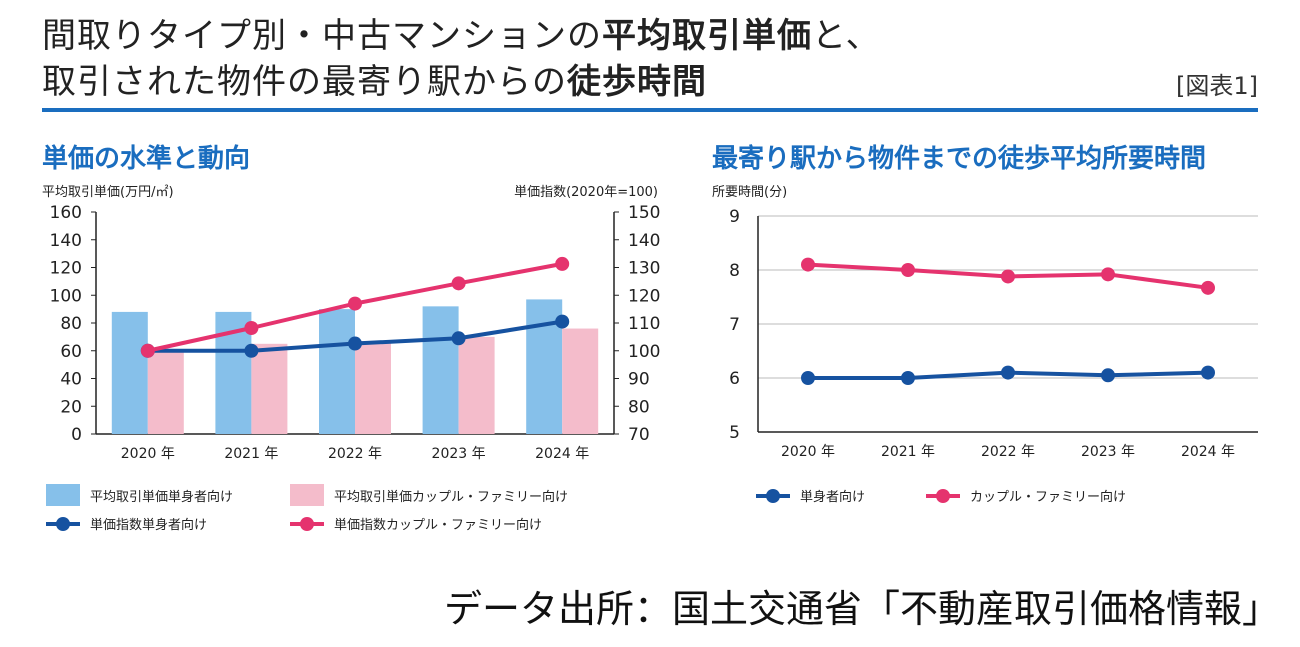 The image size is (1300, 647). What do you see at coordinates (773, 496) in the screenshot?
I see `legend-walk-single-marker` at bounding box center [773, 496].